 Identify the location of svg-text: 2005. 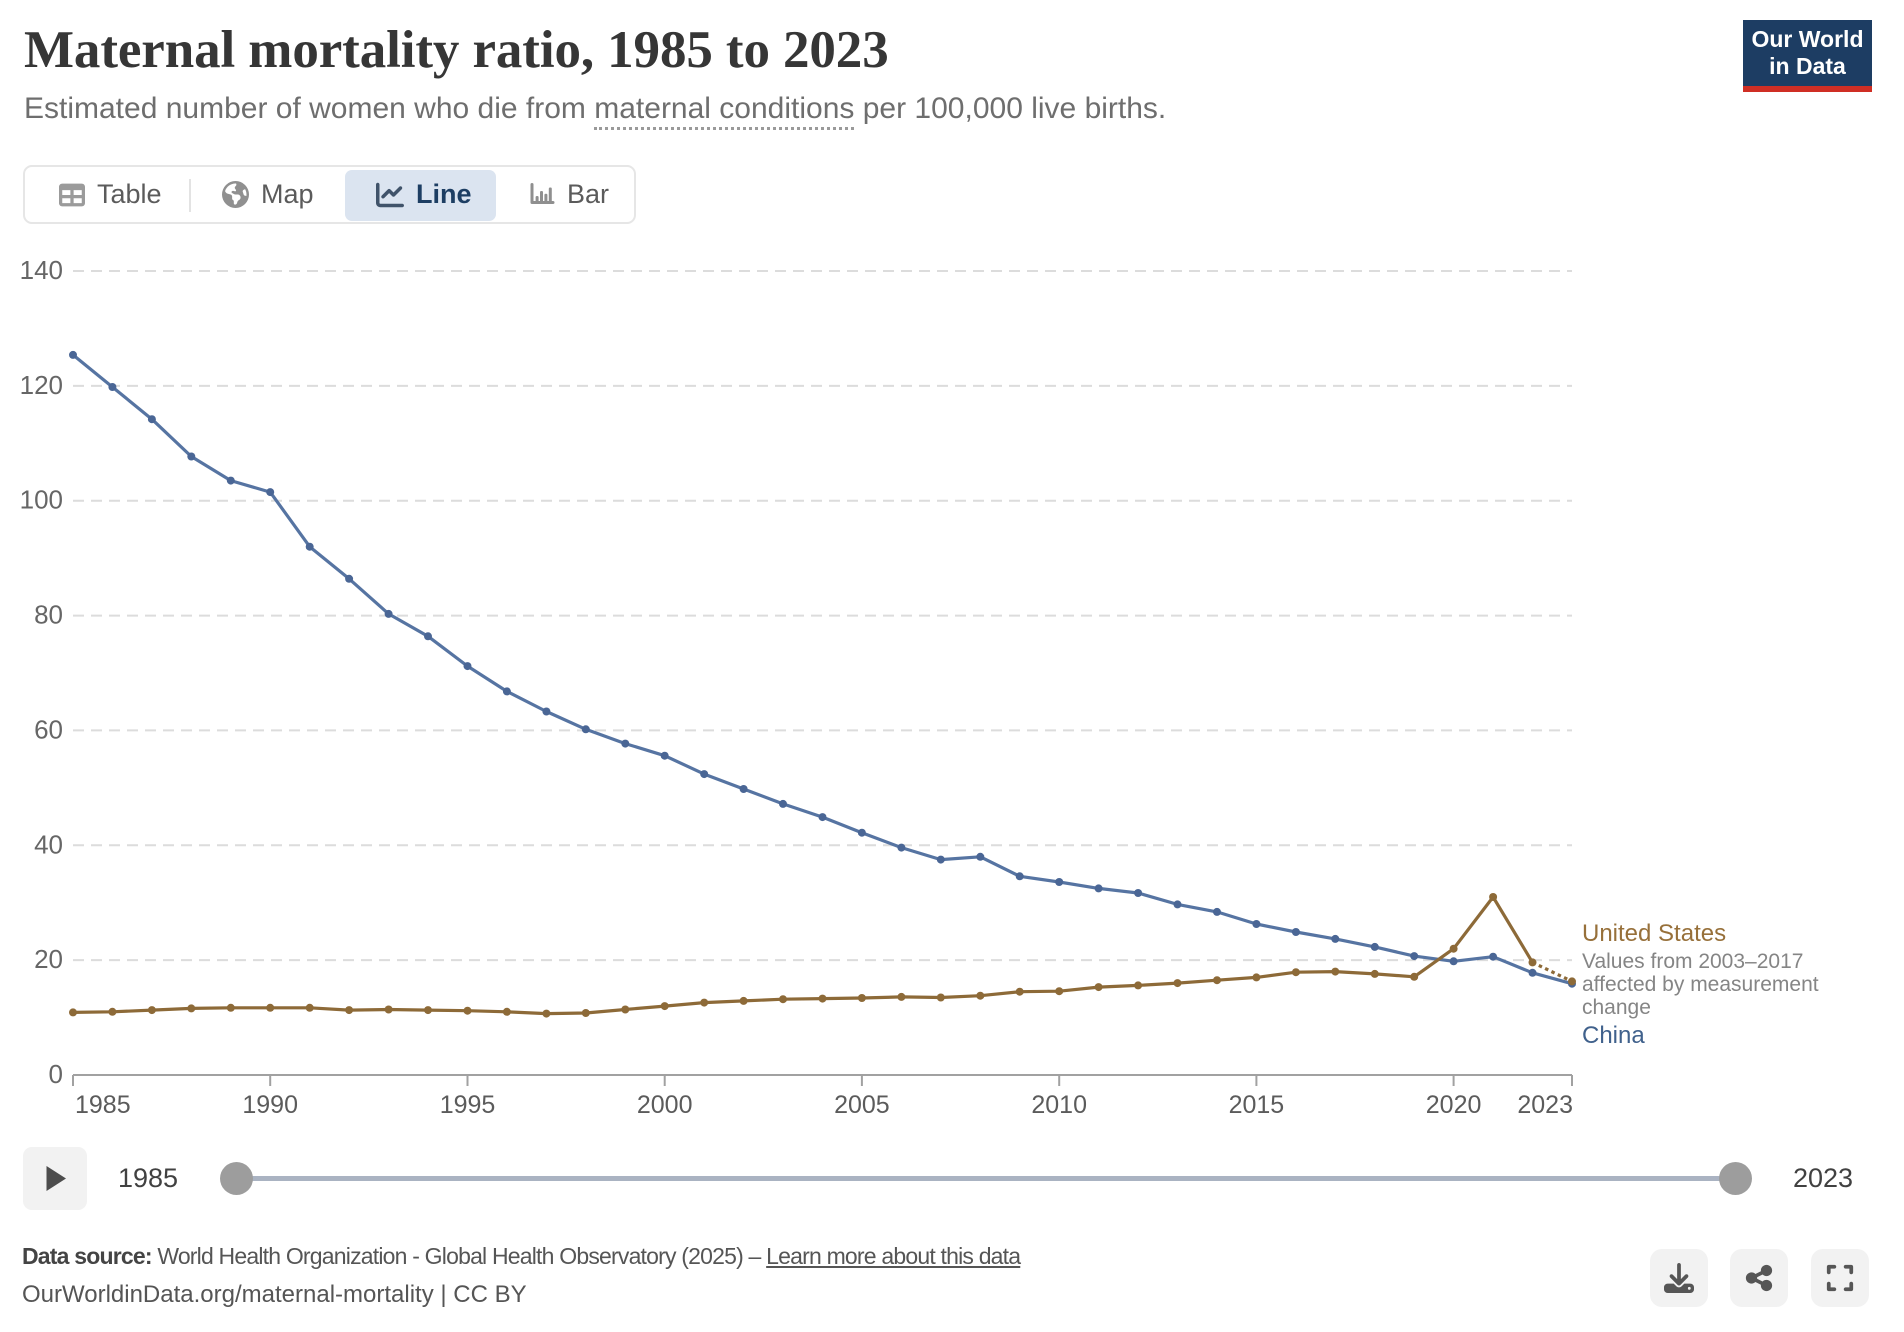
(862, 1105).